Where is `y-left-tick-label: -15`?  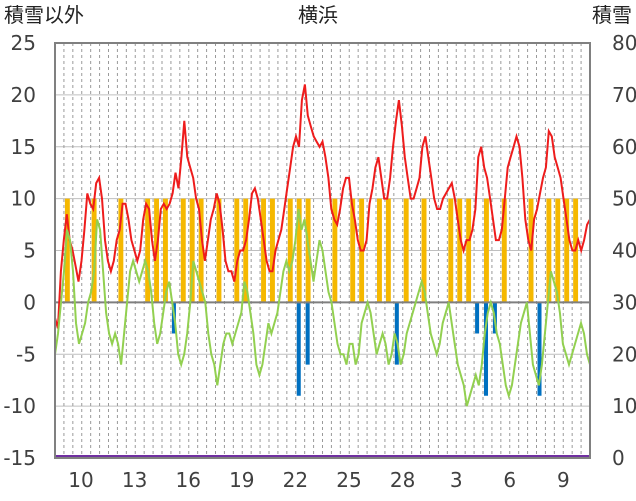
y-left-tick-label: -15 is located at coordinates (19, 458).